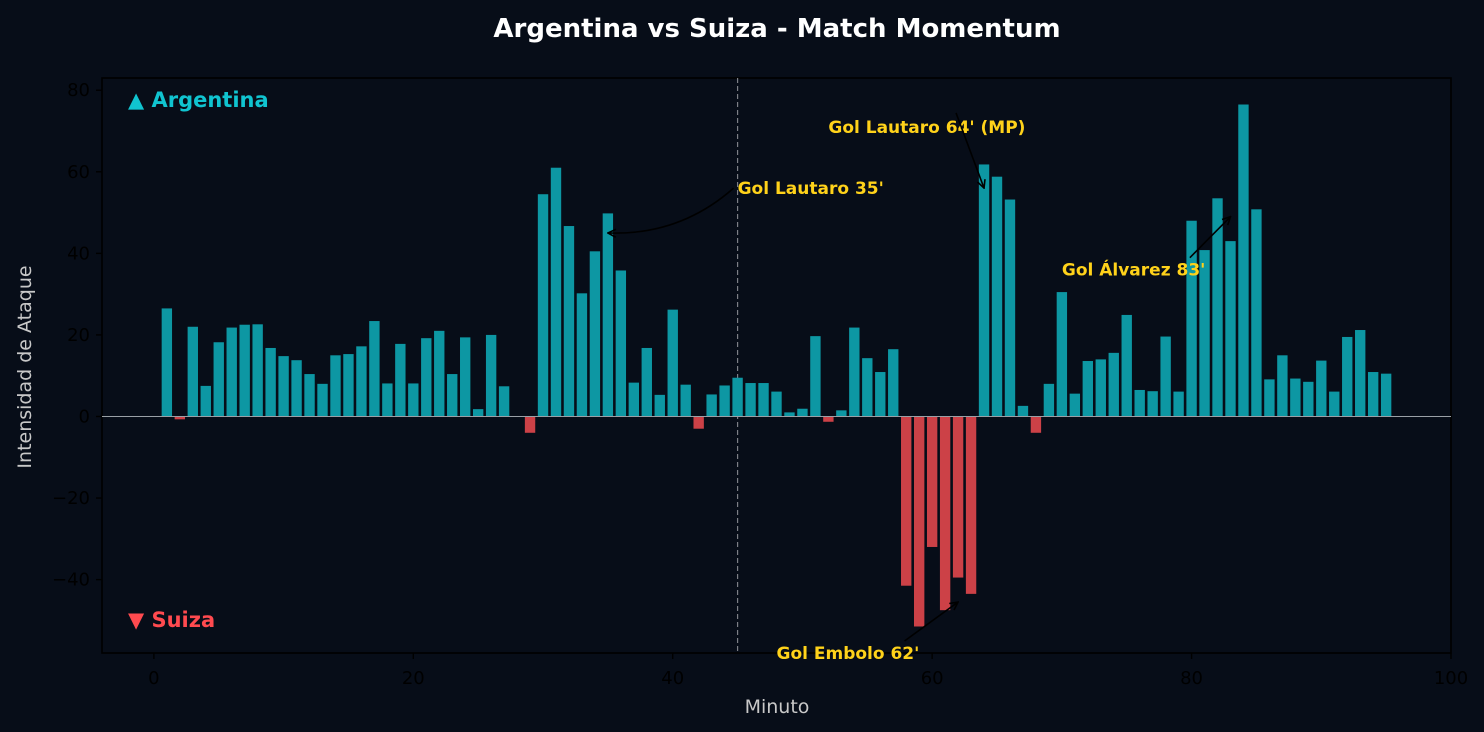  I want to click on x-tick-label-80: 80, so click(1191, 678).